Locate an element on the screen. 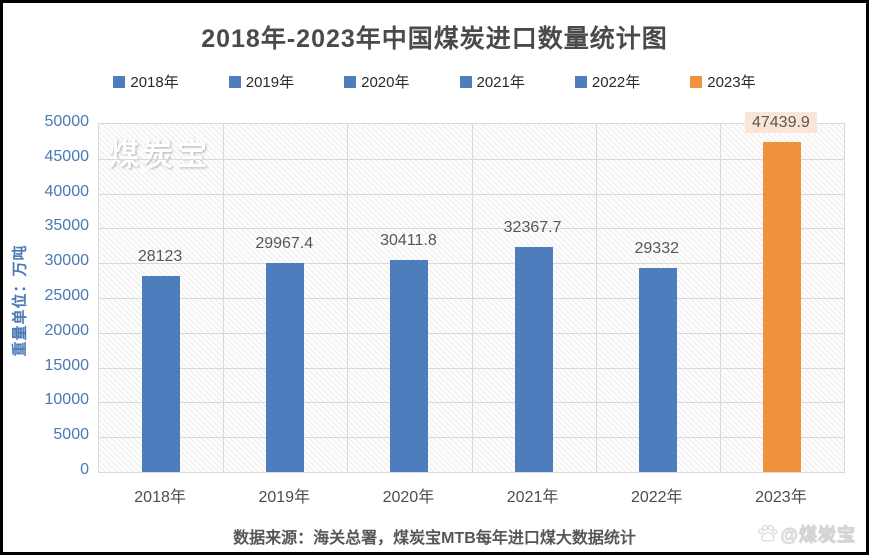  y-tick-15000: 15000 is located at coordinates (67, 365).